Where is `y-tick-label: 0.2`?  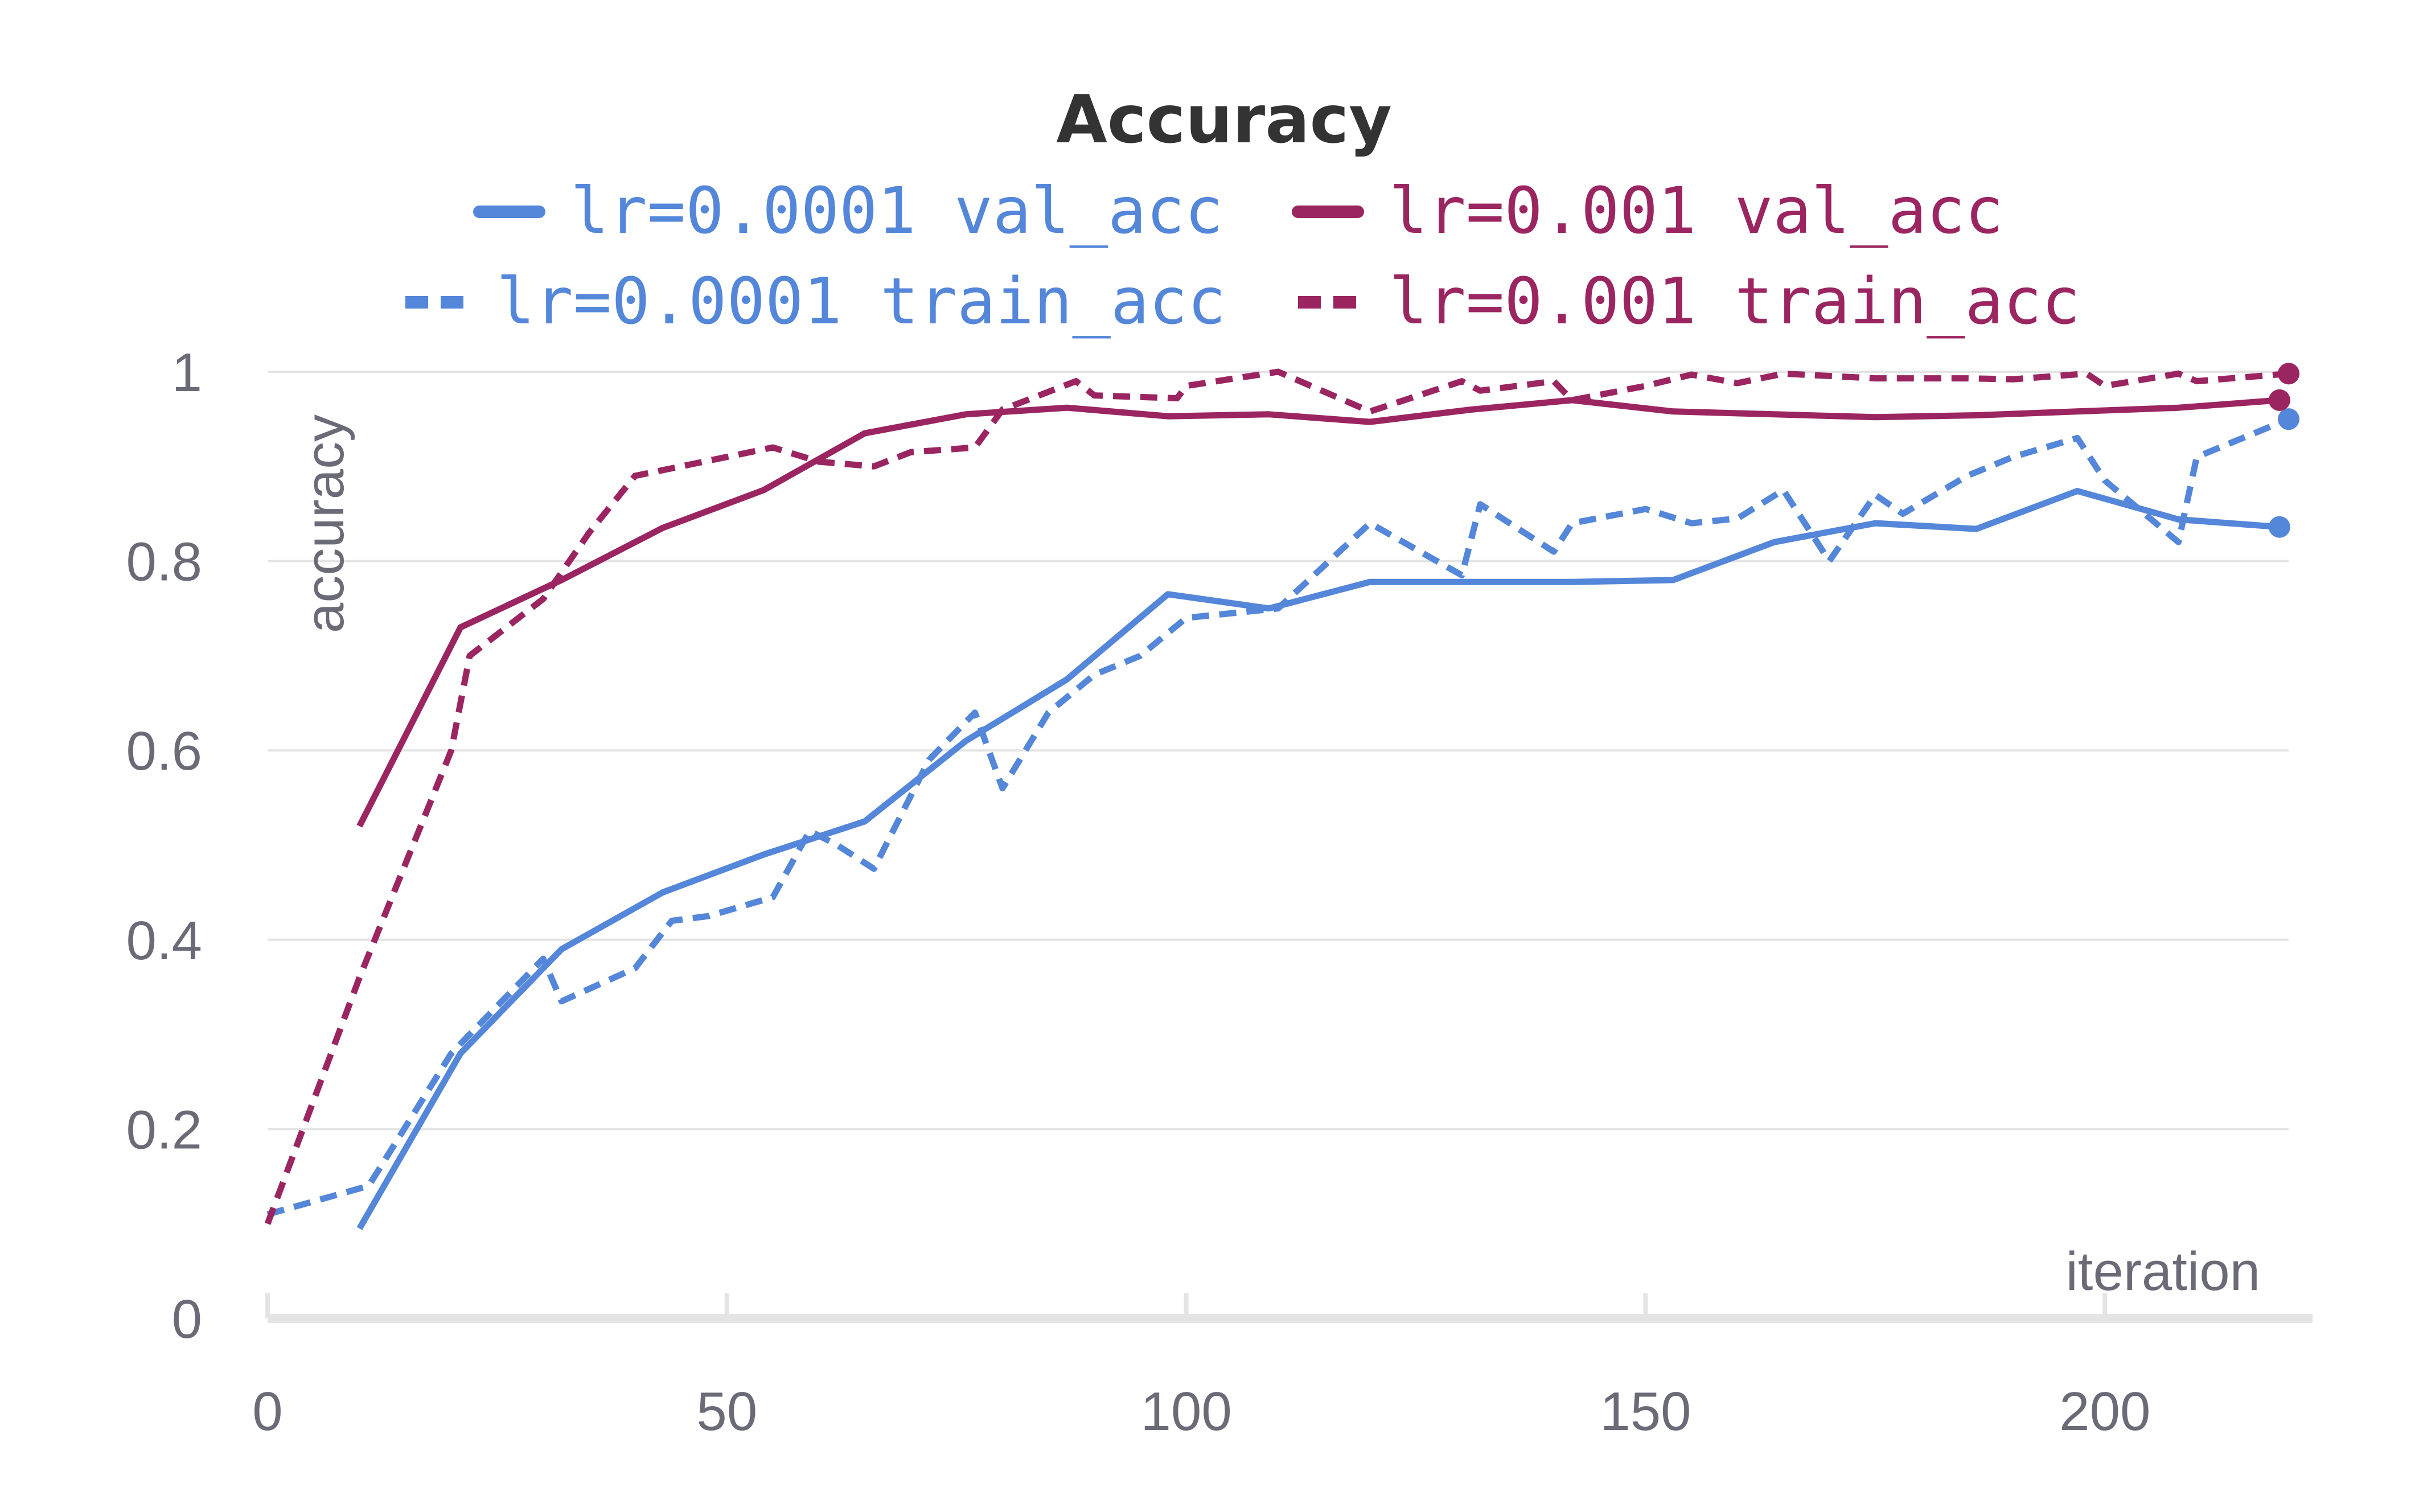
y-tick-label: 0.2 is located at coordinates (164, 1129).